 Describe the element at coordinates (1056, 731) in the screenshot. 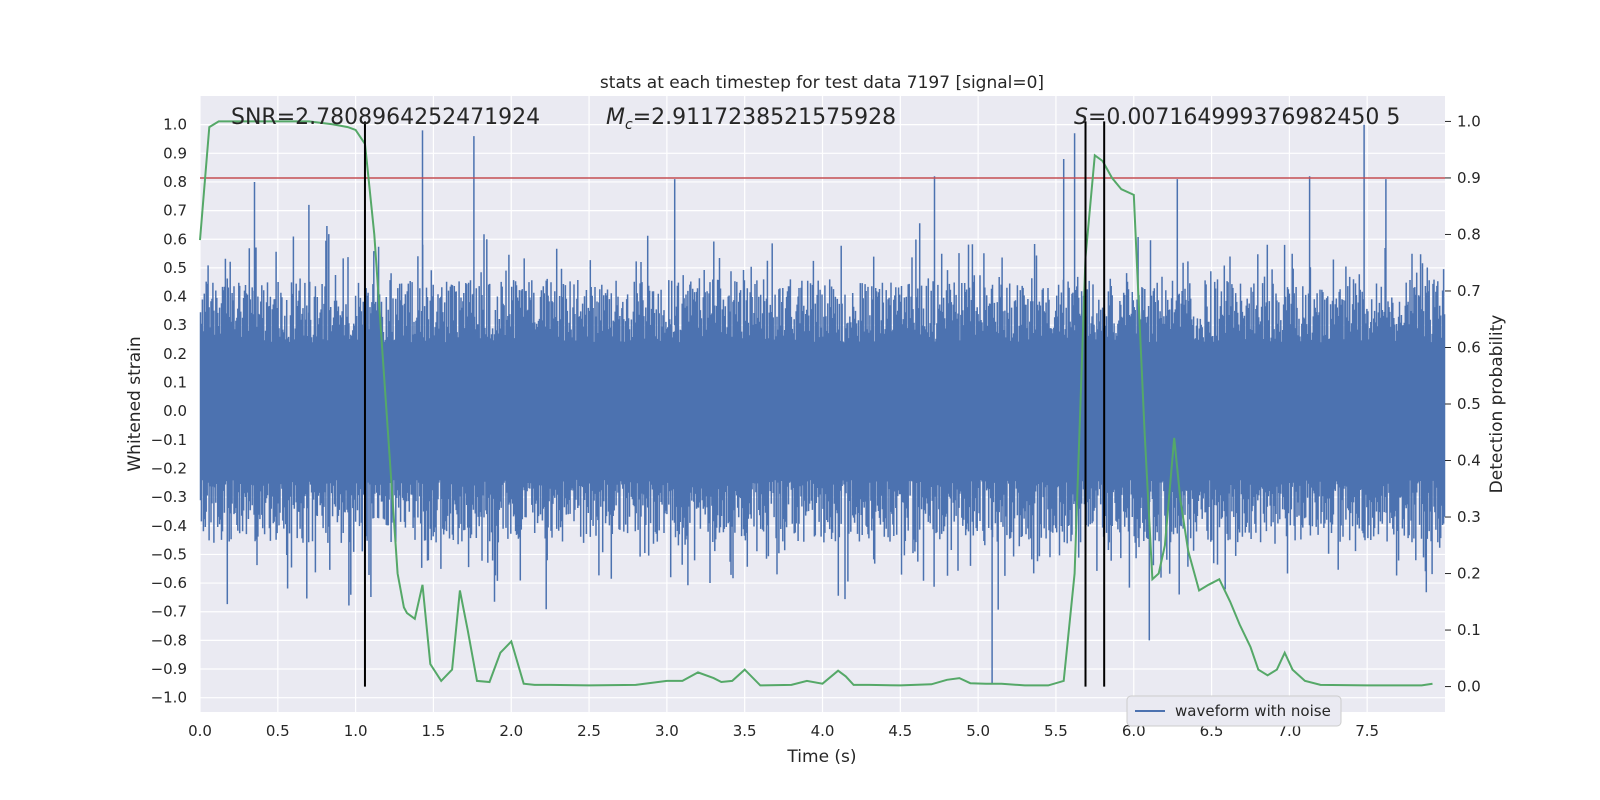

I see `x-tick-label: 5.5` at that location.